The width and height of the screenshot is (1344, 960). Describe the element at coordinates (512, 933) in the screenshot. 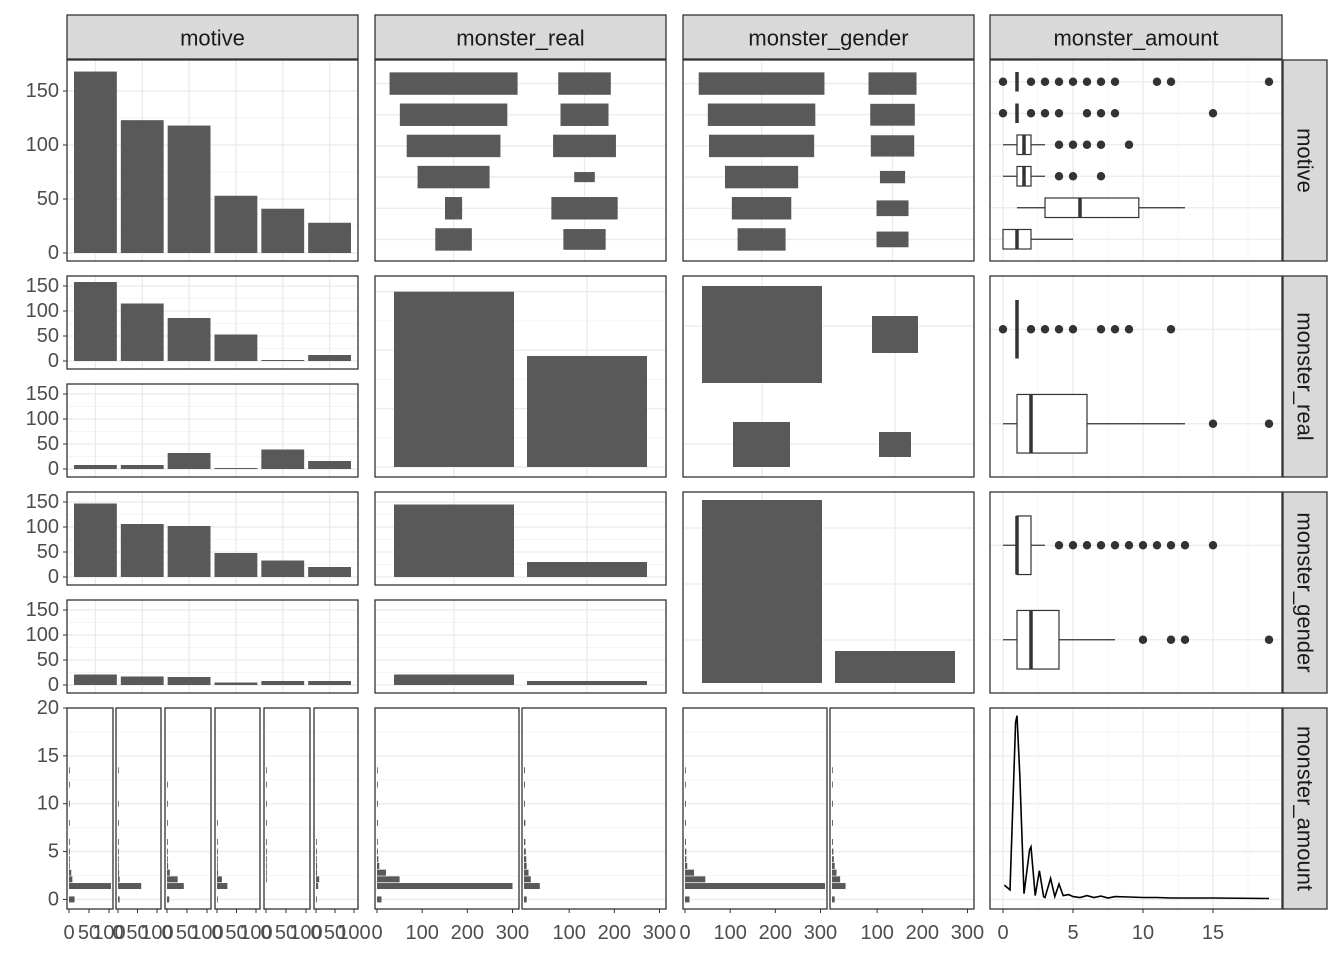

I see `real-0-xtick-label-300: 300` at that location.